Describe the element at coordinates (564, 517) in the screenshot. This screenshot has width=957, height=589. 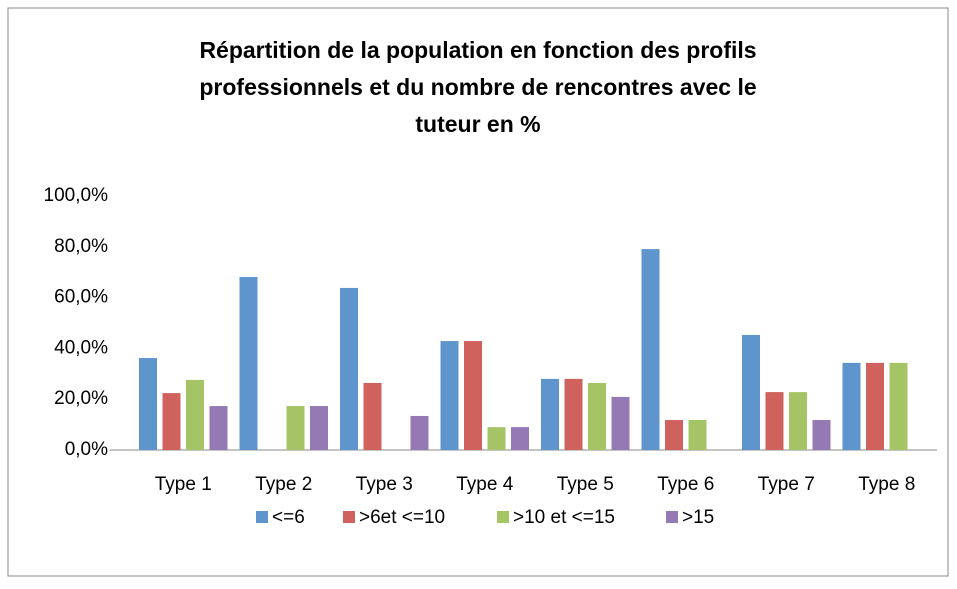
I see `legend-label: >10 et <=15` at that location.